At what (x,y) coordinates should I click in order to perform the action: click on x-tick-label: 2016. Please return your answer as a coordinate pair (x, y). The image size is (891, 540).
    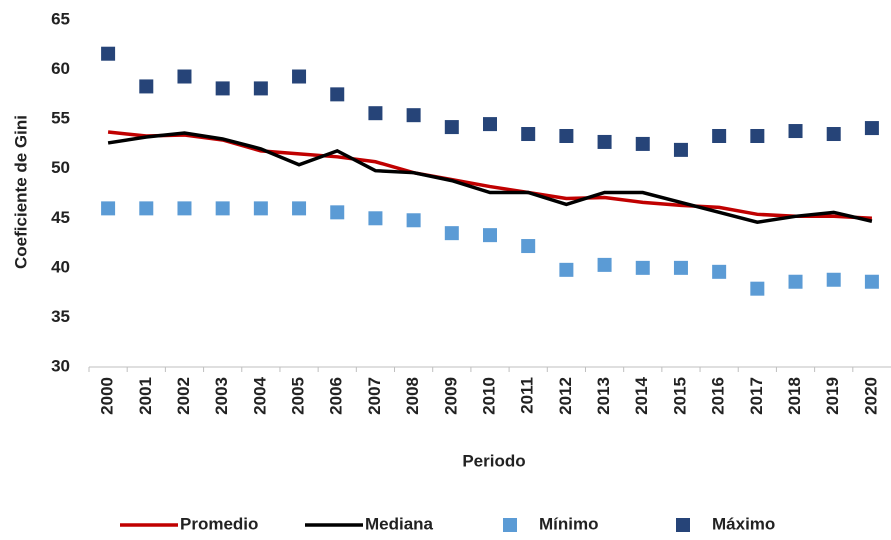
    Looking at the image, I should click on (718, 396).